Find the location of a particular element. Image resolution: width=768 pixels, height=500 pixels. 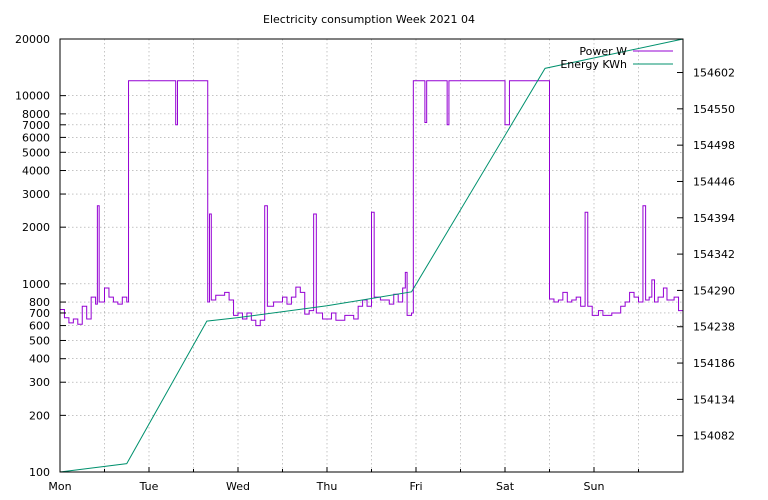

x-tick-label: Tue is located at coordinates (149, 486).